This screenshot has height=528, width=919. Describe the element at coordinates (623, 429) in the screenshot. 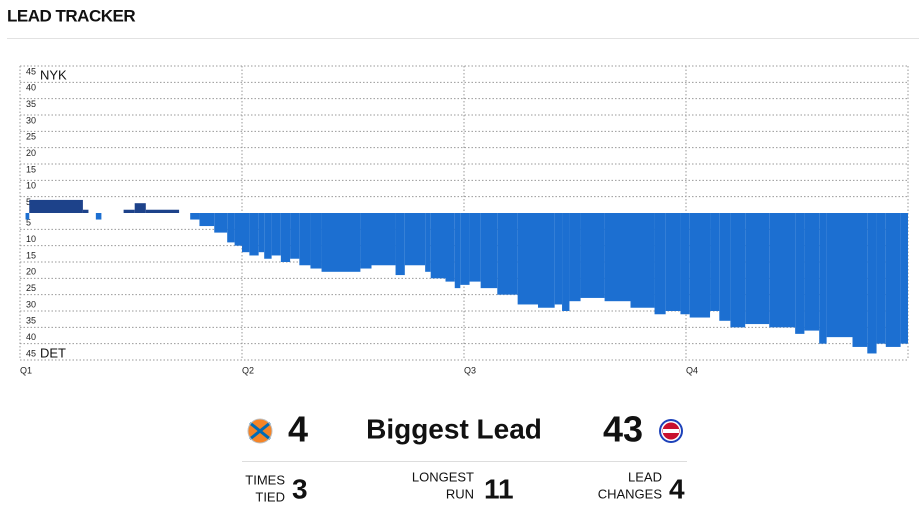

I see `det-biggest-lead: 43` at that location.